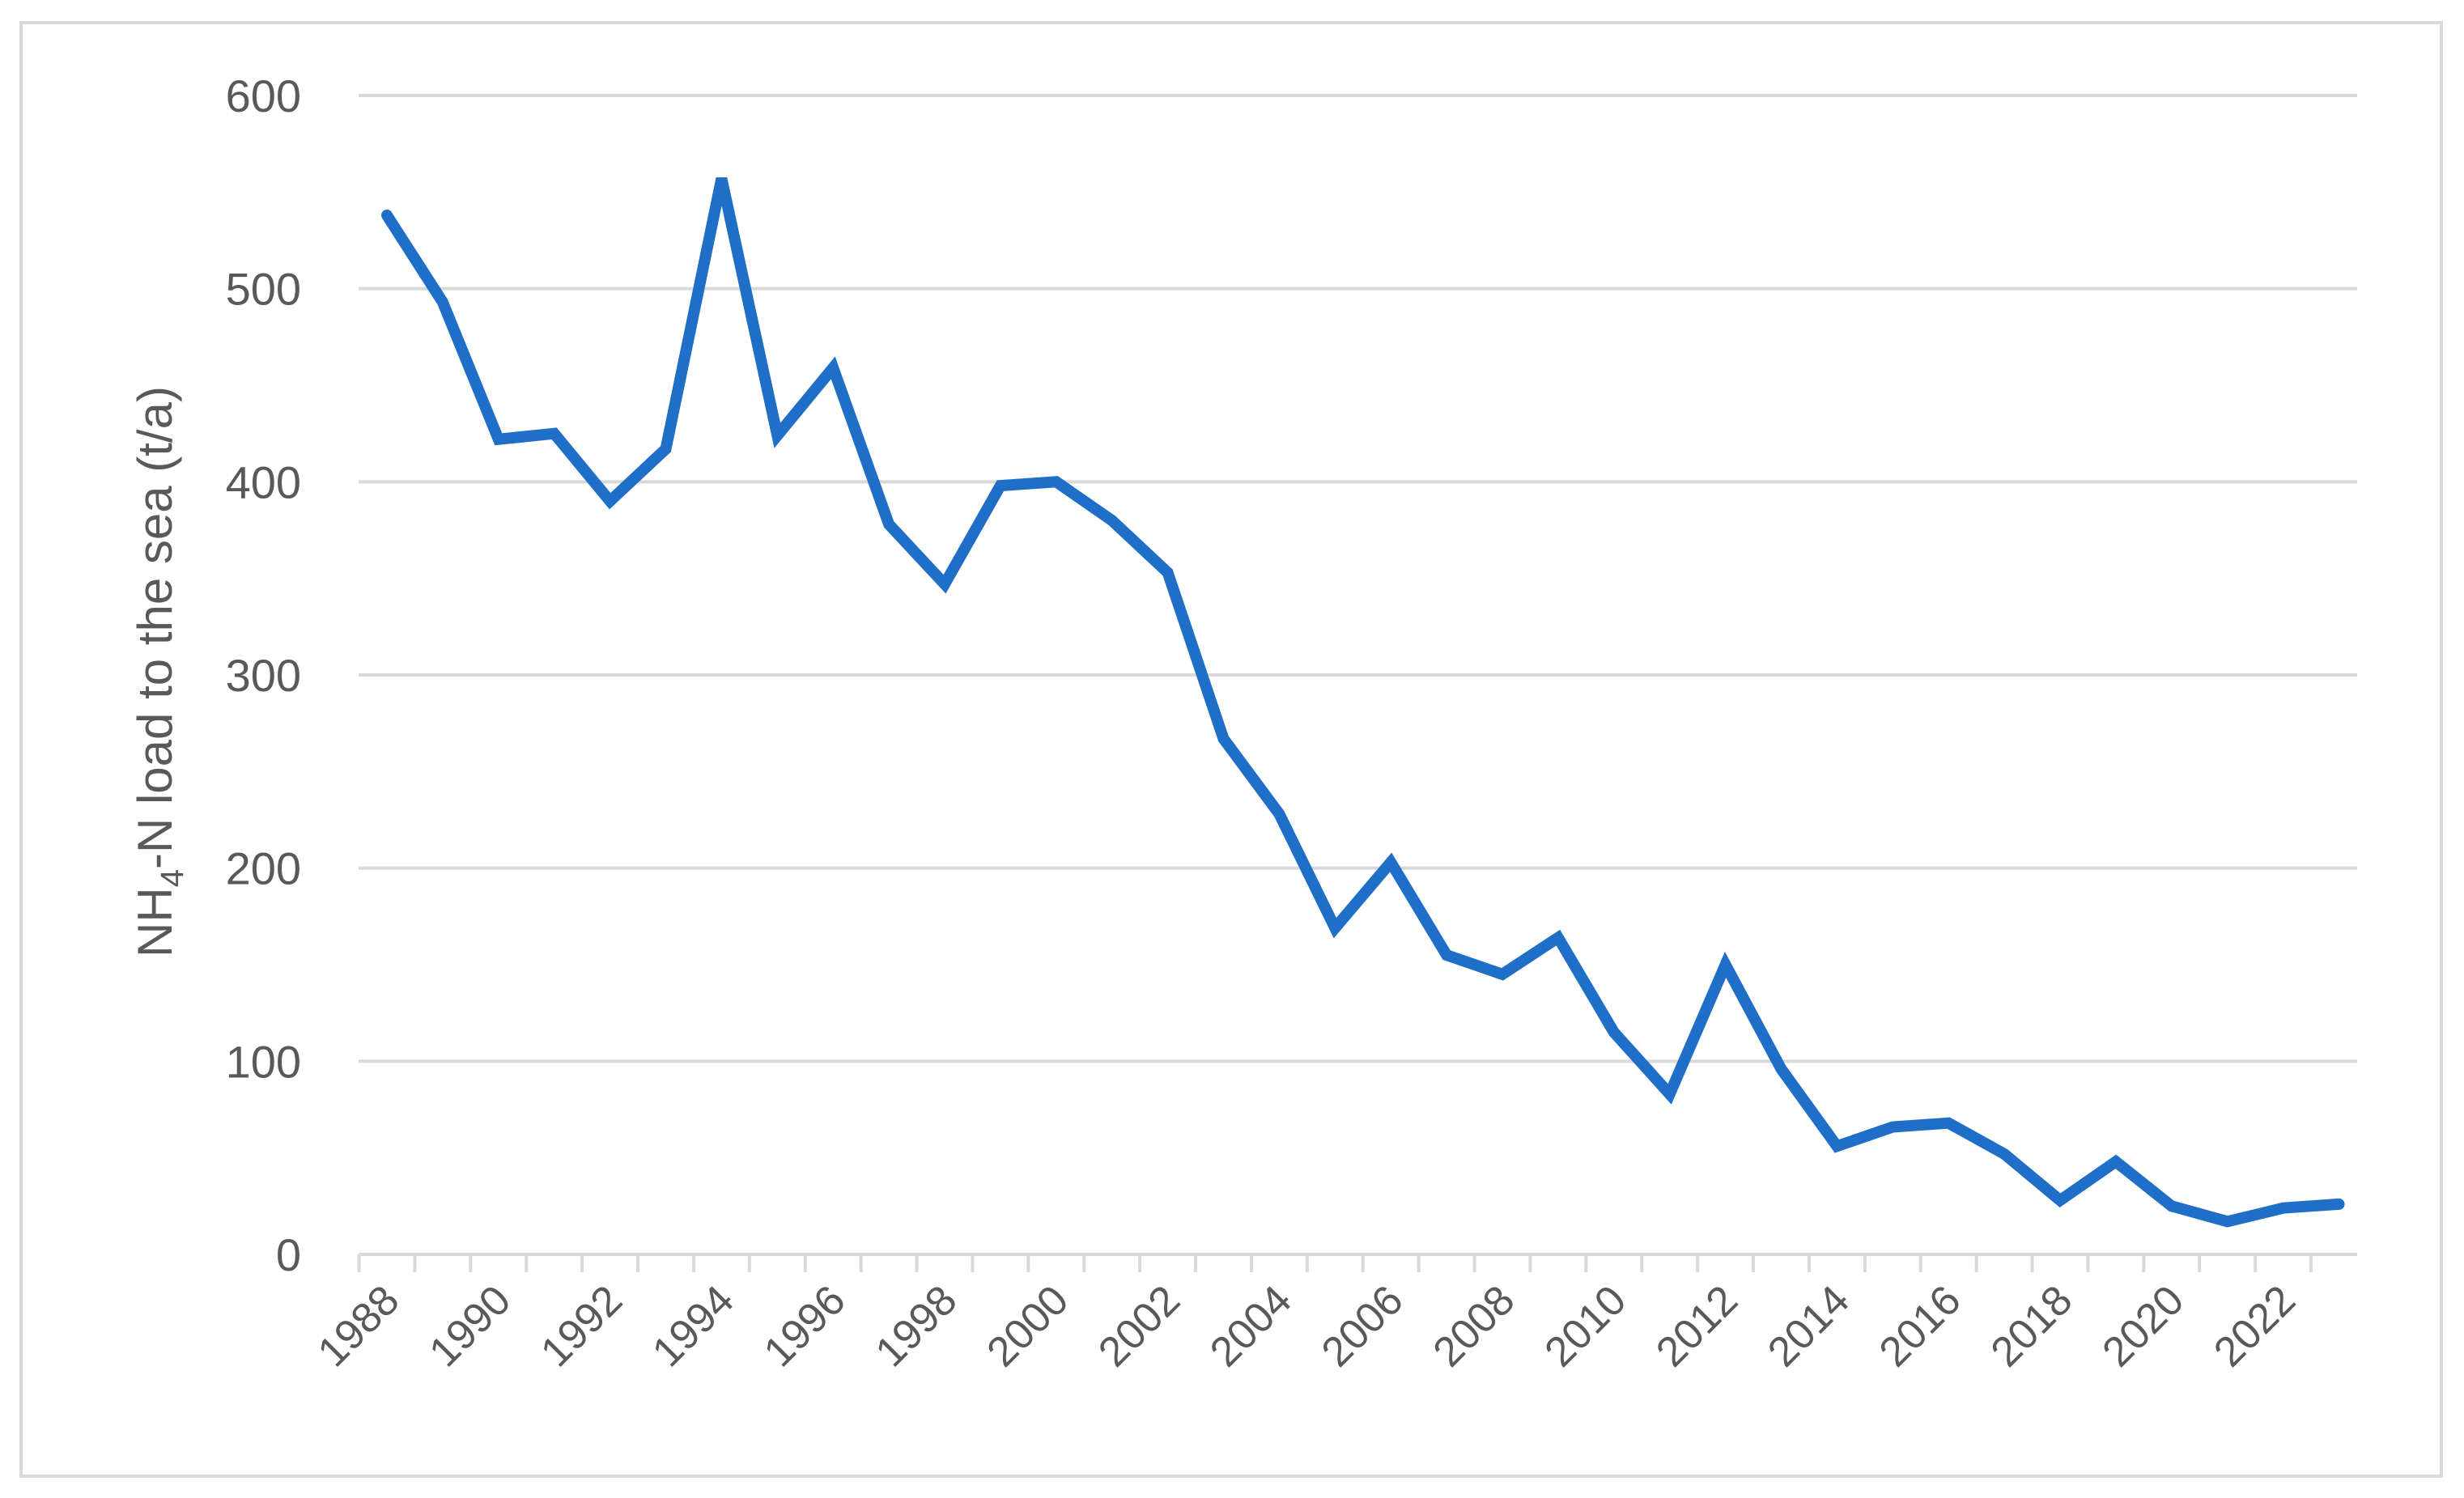  What do you see at coordinates (1586, 1326) in the screenshot?
I see `x-tick-label: 2010` at bounding box center [1586, 1326].